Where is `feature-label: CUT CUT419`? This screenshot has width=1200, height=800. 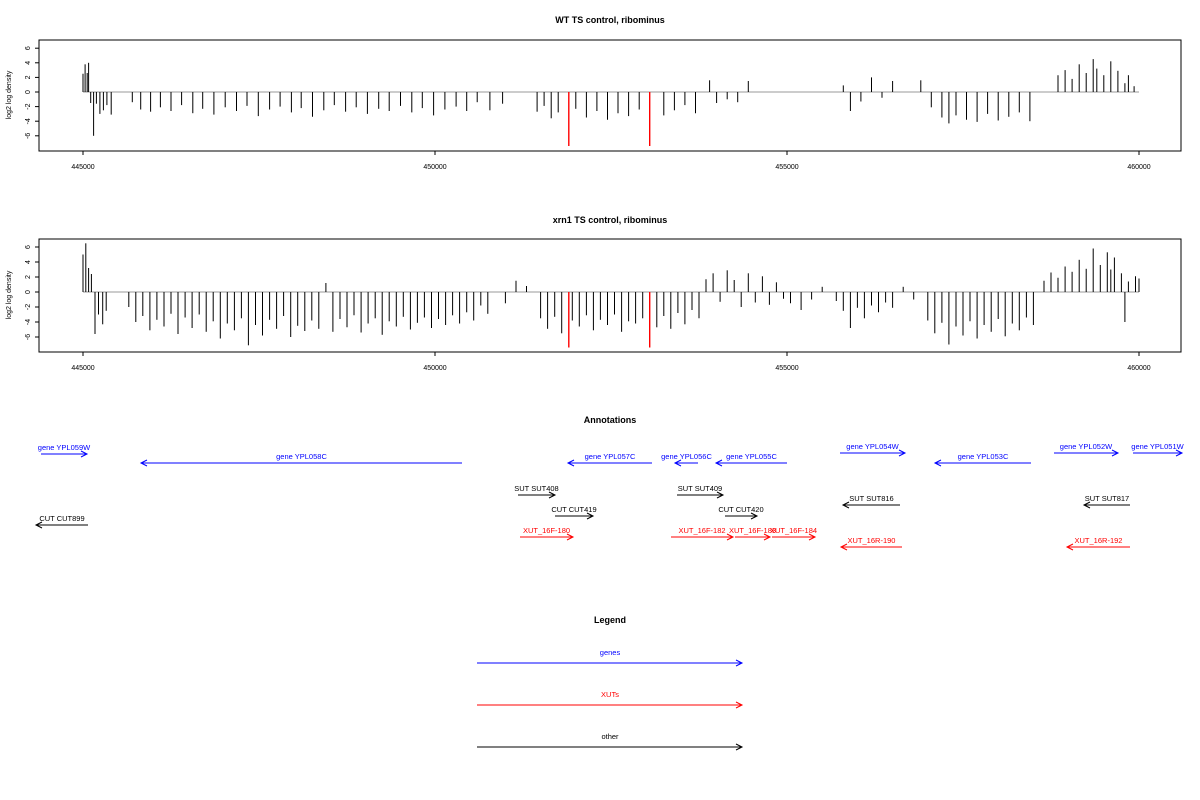
feature-label: CUT CUT419 is located at coordinates (573, 509).